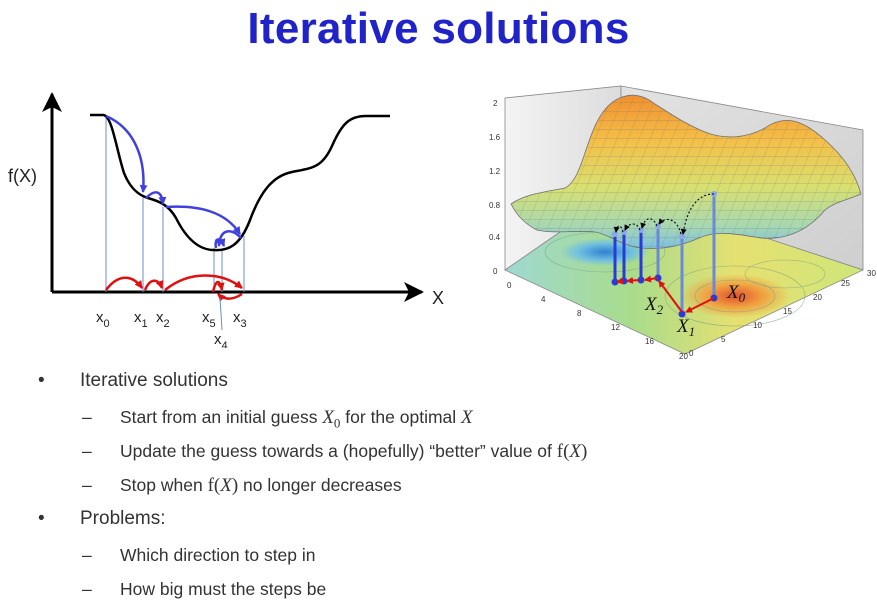 Image resolution: width=877 pixels, height=608 pixels. What do you see at coordinates (163, 319) in the screenshot?
I see `tick-x2: x2` at bounding box center [163, 319].